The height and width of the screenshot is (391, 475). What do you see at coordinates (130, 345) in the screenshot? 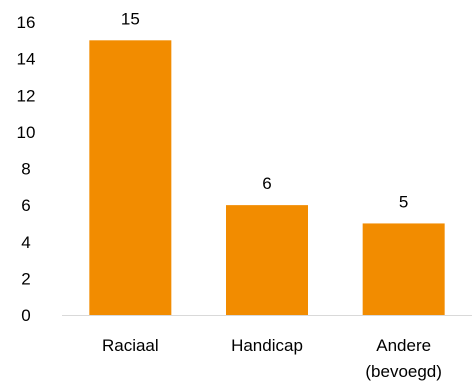
I see `category-label: Raciaal` at bounding box center [130, 345].